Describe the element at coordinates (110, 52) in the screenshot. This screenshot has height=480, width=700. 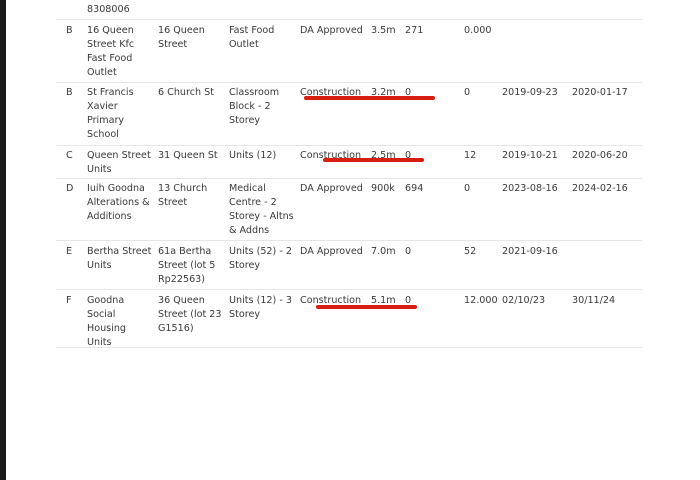
I see `project-name-cell: 16 Queen Street Kfc Fast Food Outlet` at that location.